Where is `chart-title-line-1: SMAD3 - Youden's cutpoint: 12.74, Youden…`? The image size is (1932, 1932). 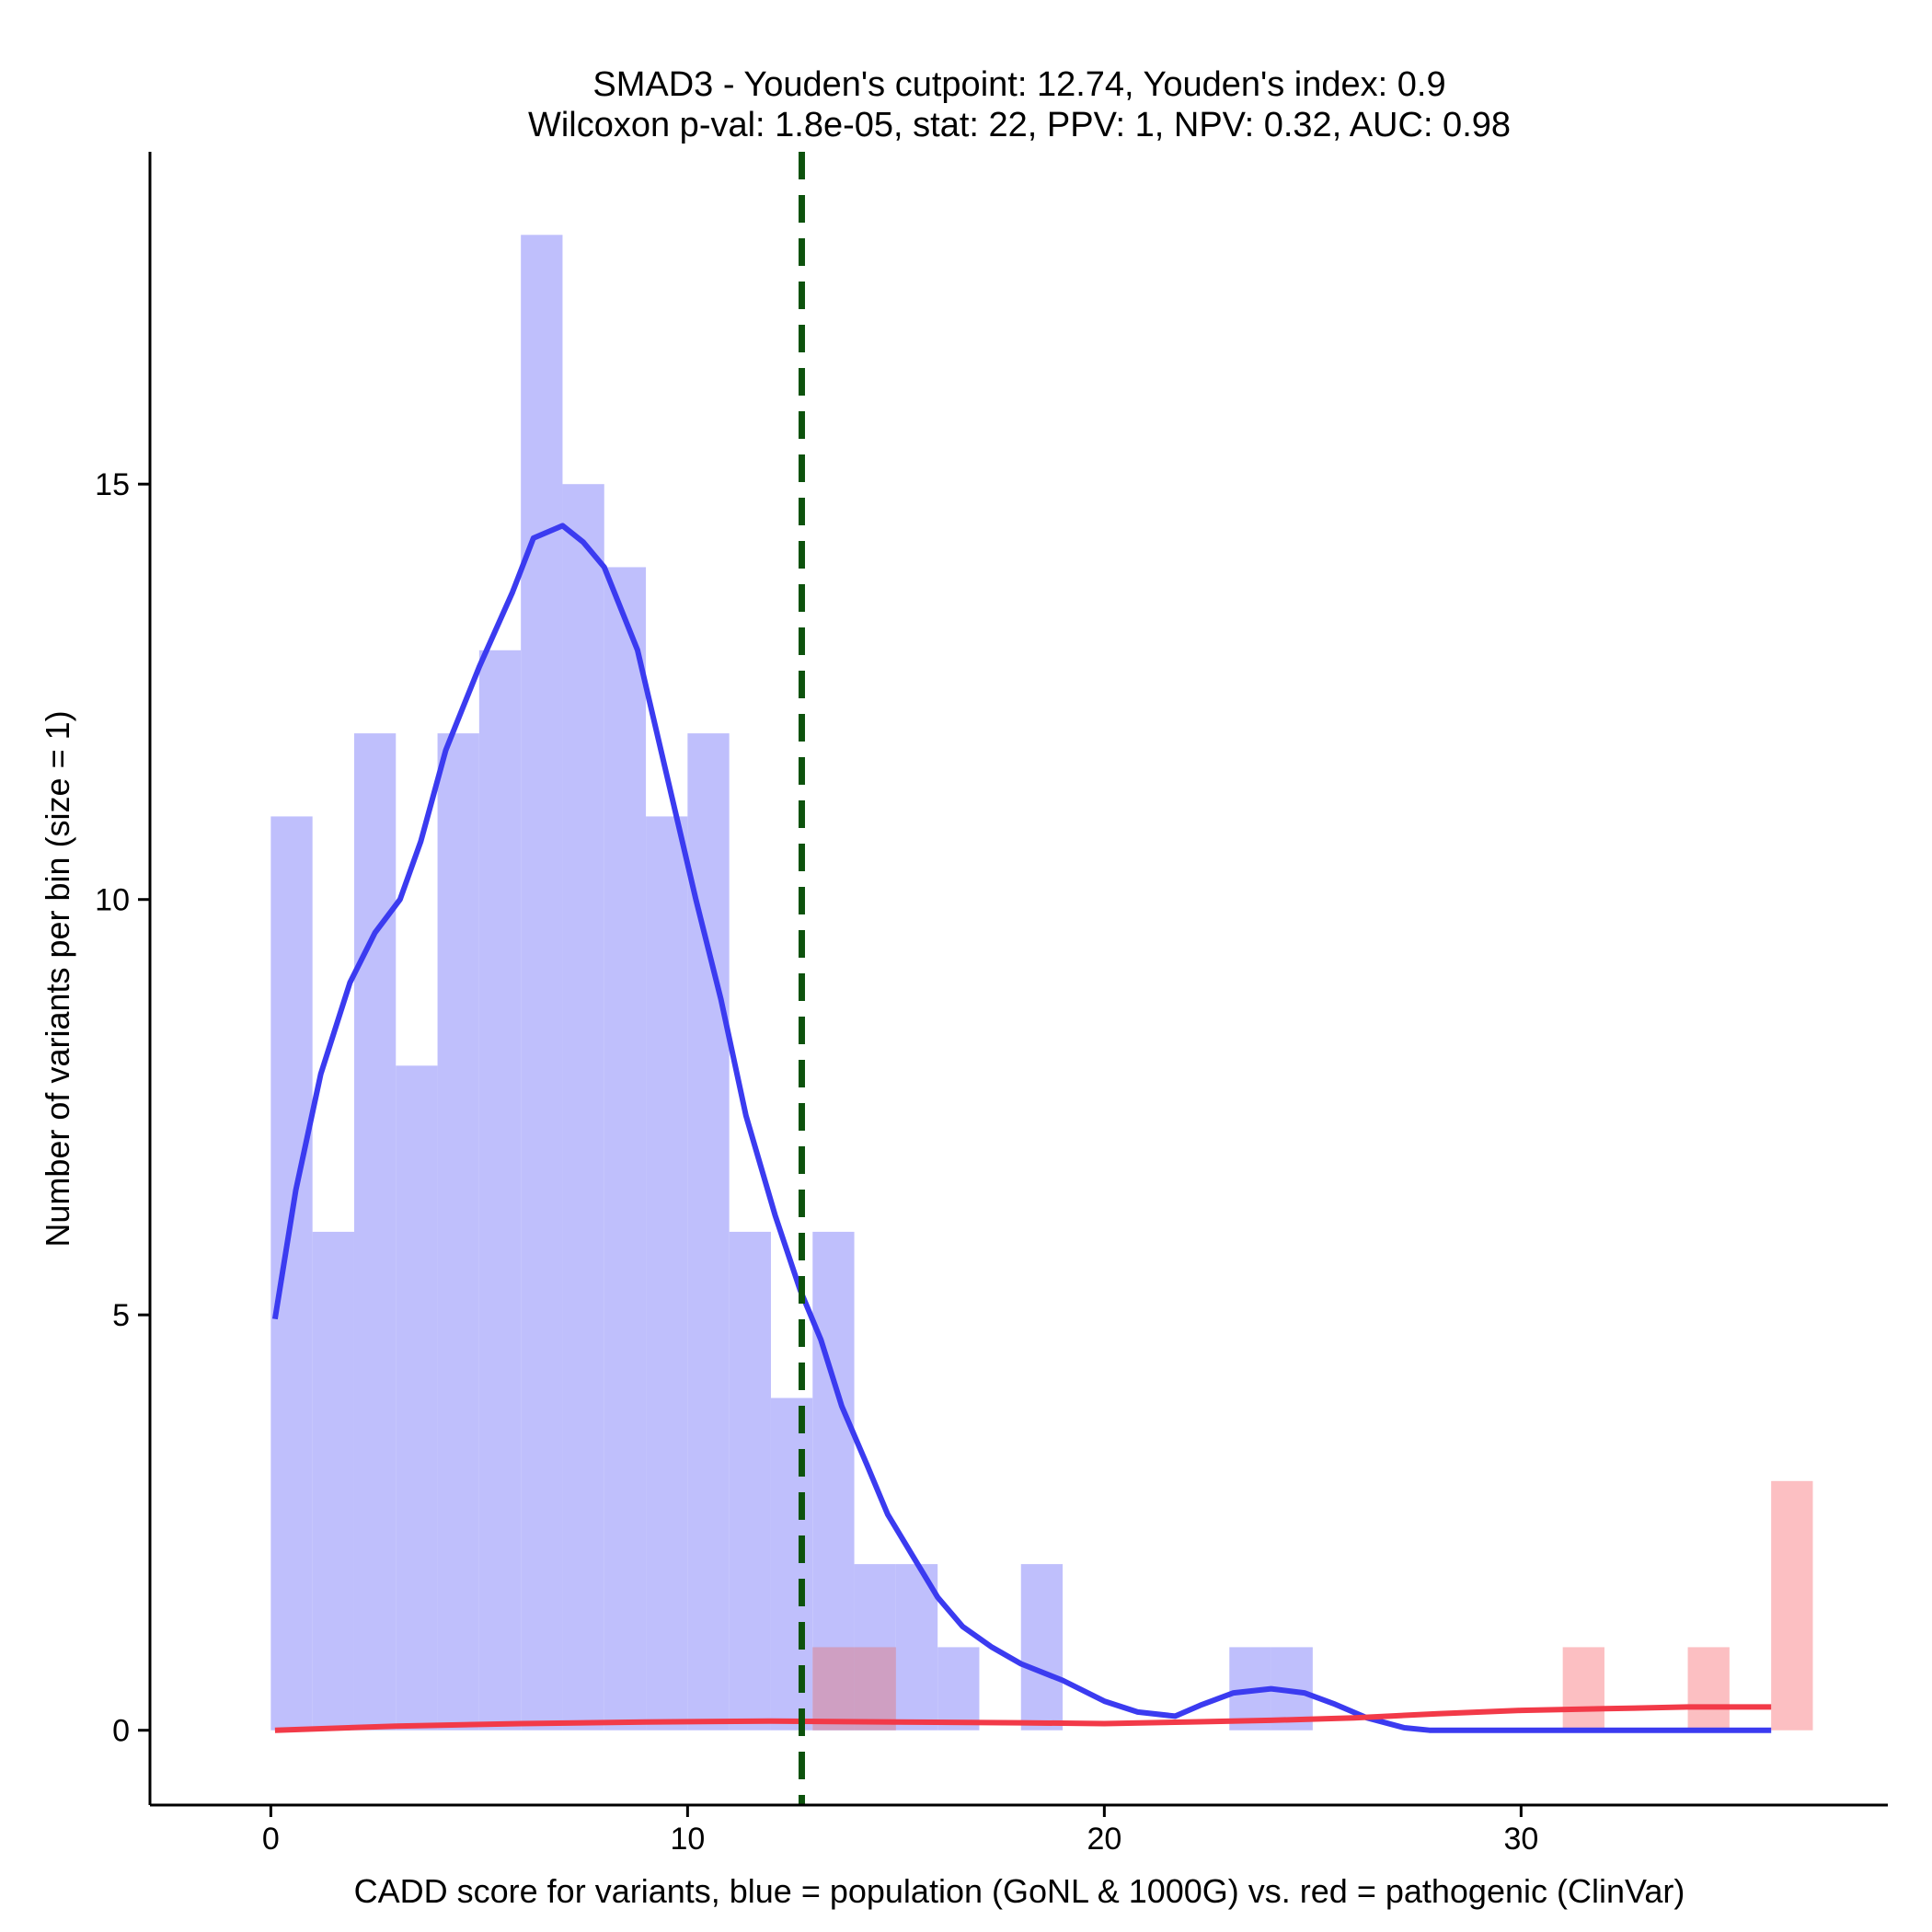 chart-title-line-1: SMAD3 - Youden's cutpoint: 12.74, Youden… is located at coordinates (1018, 84).